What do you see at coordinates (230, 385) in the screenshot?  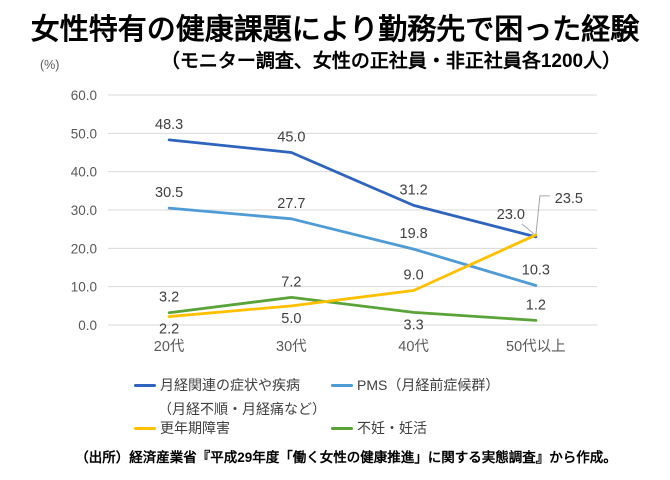 I see `legend-label-menstrual: 月経関連の症状や疾病` at bounding box center [230, 385].